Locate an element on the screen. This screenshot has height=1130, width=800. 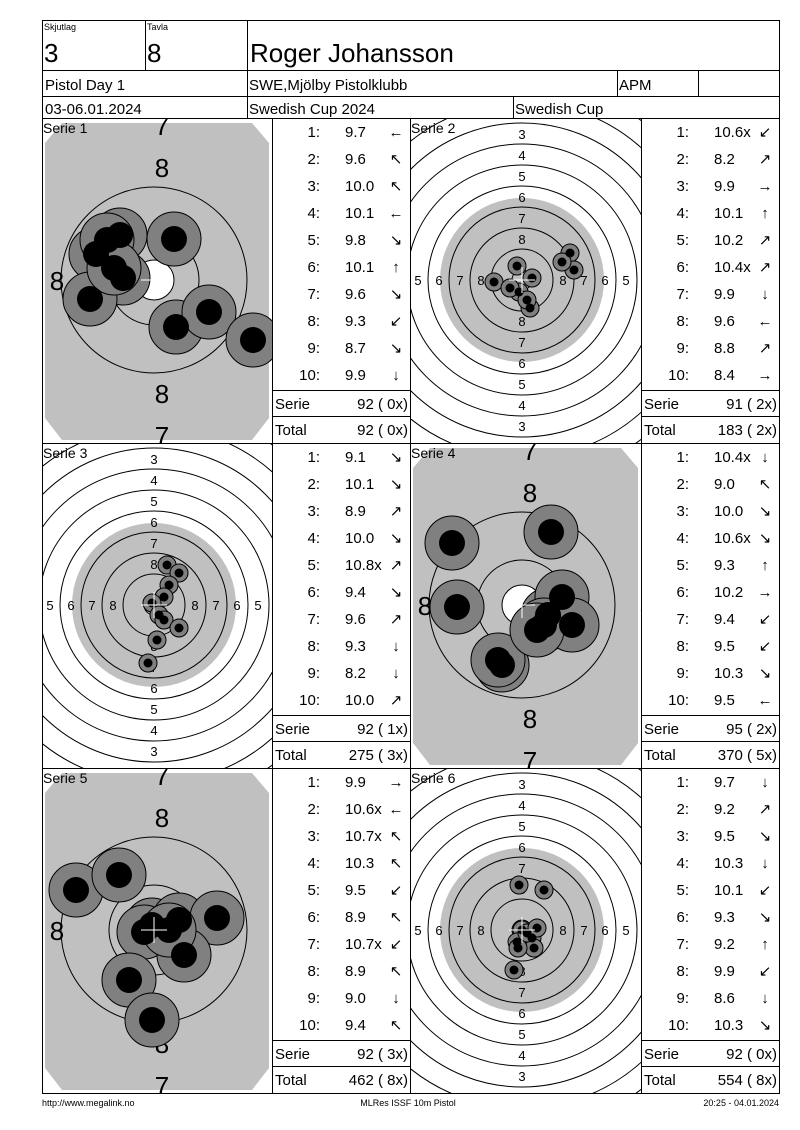
cup: Swedish Cup is located at coordinates (559, 109).